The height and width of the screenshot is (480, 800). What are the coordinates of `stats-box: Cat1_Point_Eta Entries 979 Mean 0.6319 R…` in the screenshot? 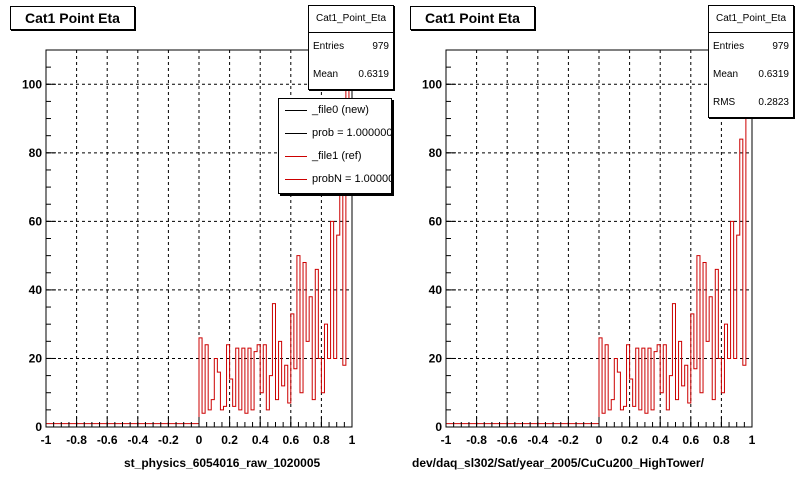 It's located at (751, 61).